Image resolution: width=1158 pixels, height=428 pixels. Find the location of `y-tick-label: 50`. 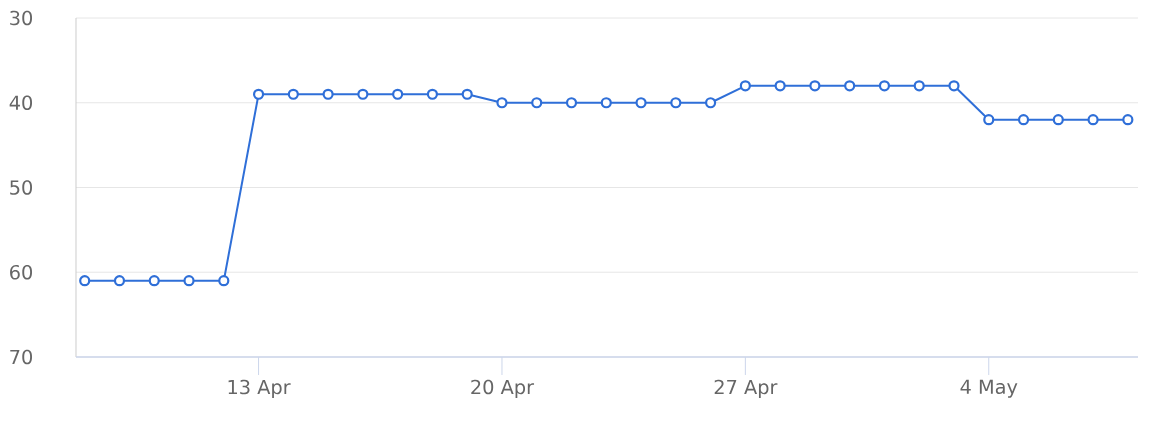

y-tick-label: 50 is located at coordinates (21, 187).